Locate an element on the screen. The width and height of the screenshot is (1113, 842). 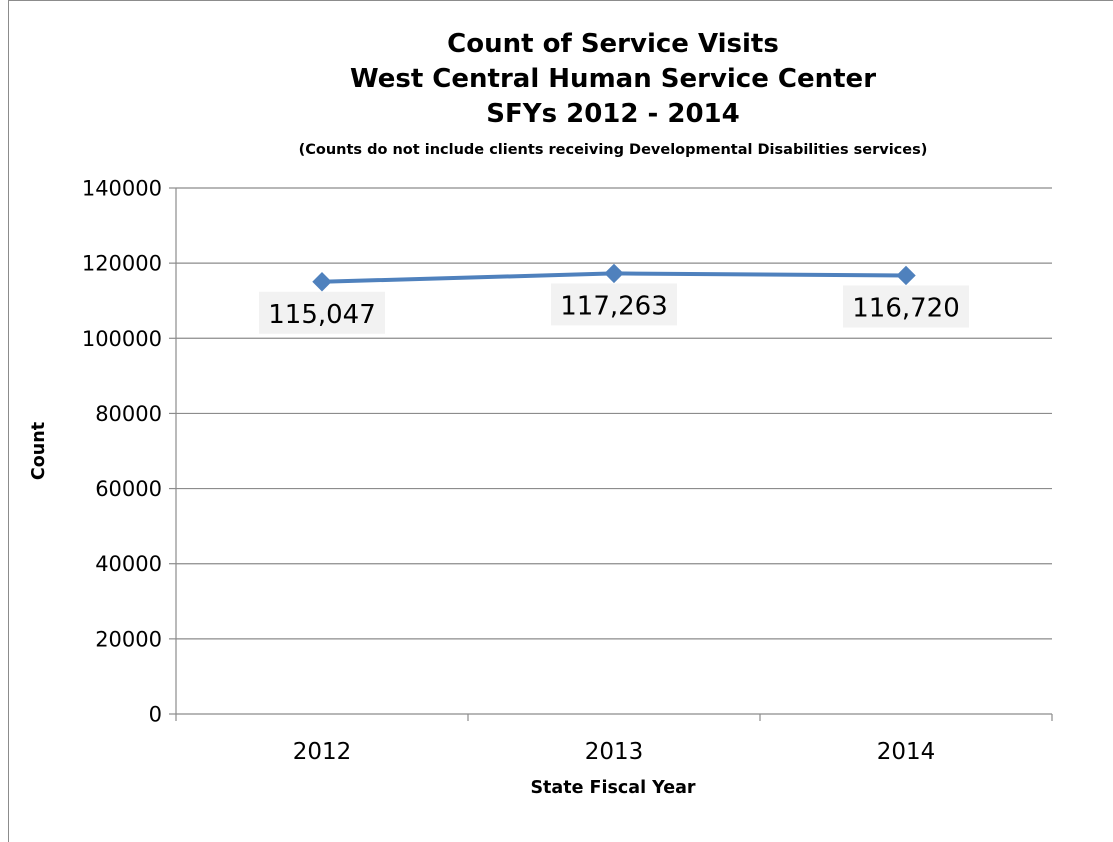
chart-title-line-2: West Central Human Service Center is located at coordinates (613, 79).